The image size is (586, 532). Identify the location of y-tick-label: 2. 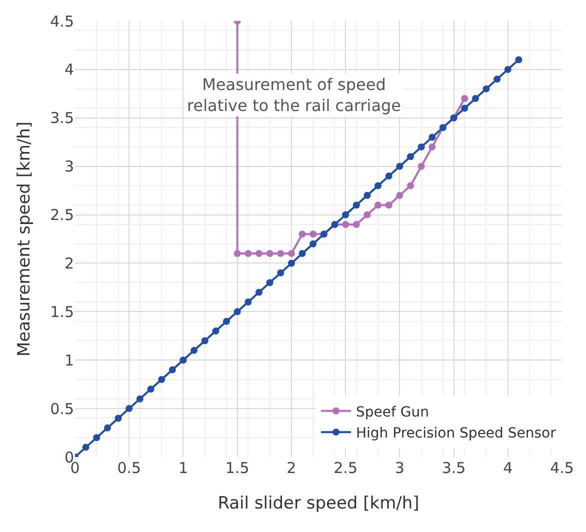
(69, 263).